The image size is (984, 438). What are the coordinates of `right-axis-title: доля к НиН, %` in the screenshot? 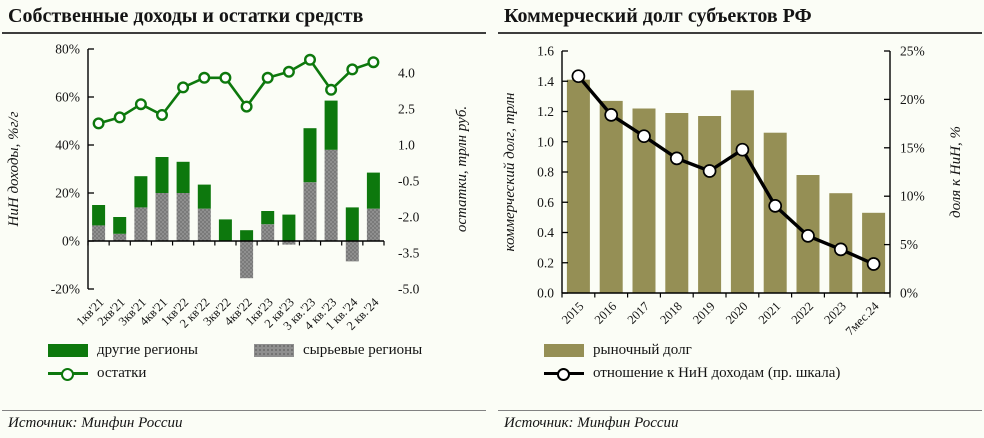 It's located at (956, 172).